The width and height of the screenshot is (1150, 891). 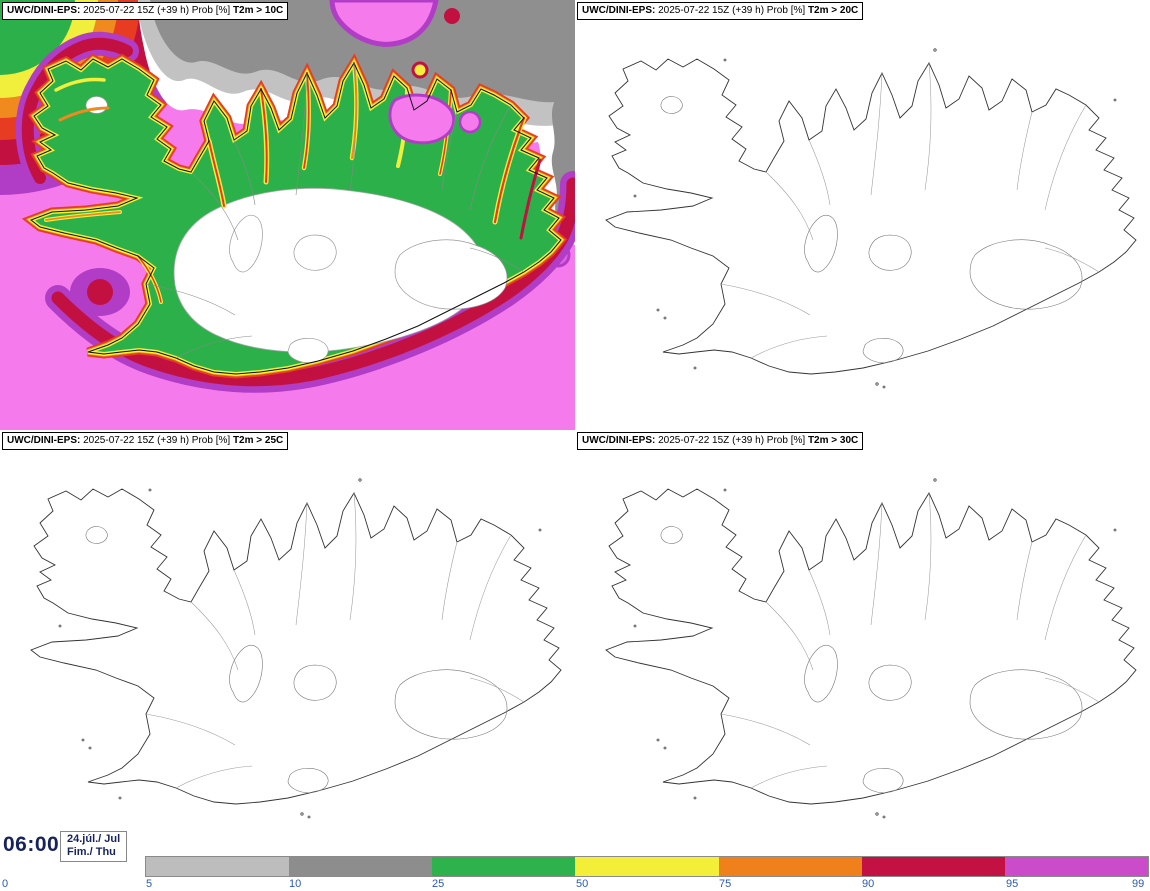 What do you see at coordinates (868, 884) in the screenshot?
I see `colorbar-tick: 90` at bounding box center [868, 884].